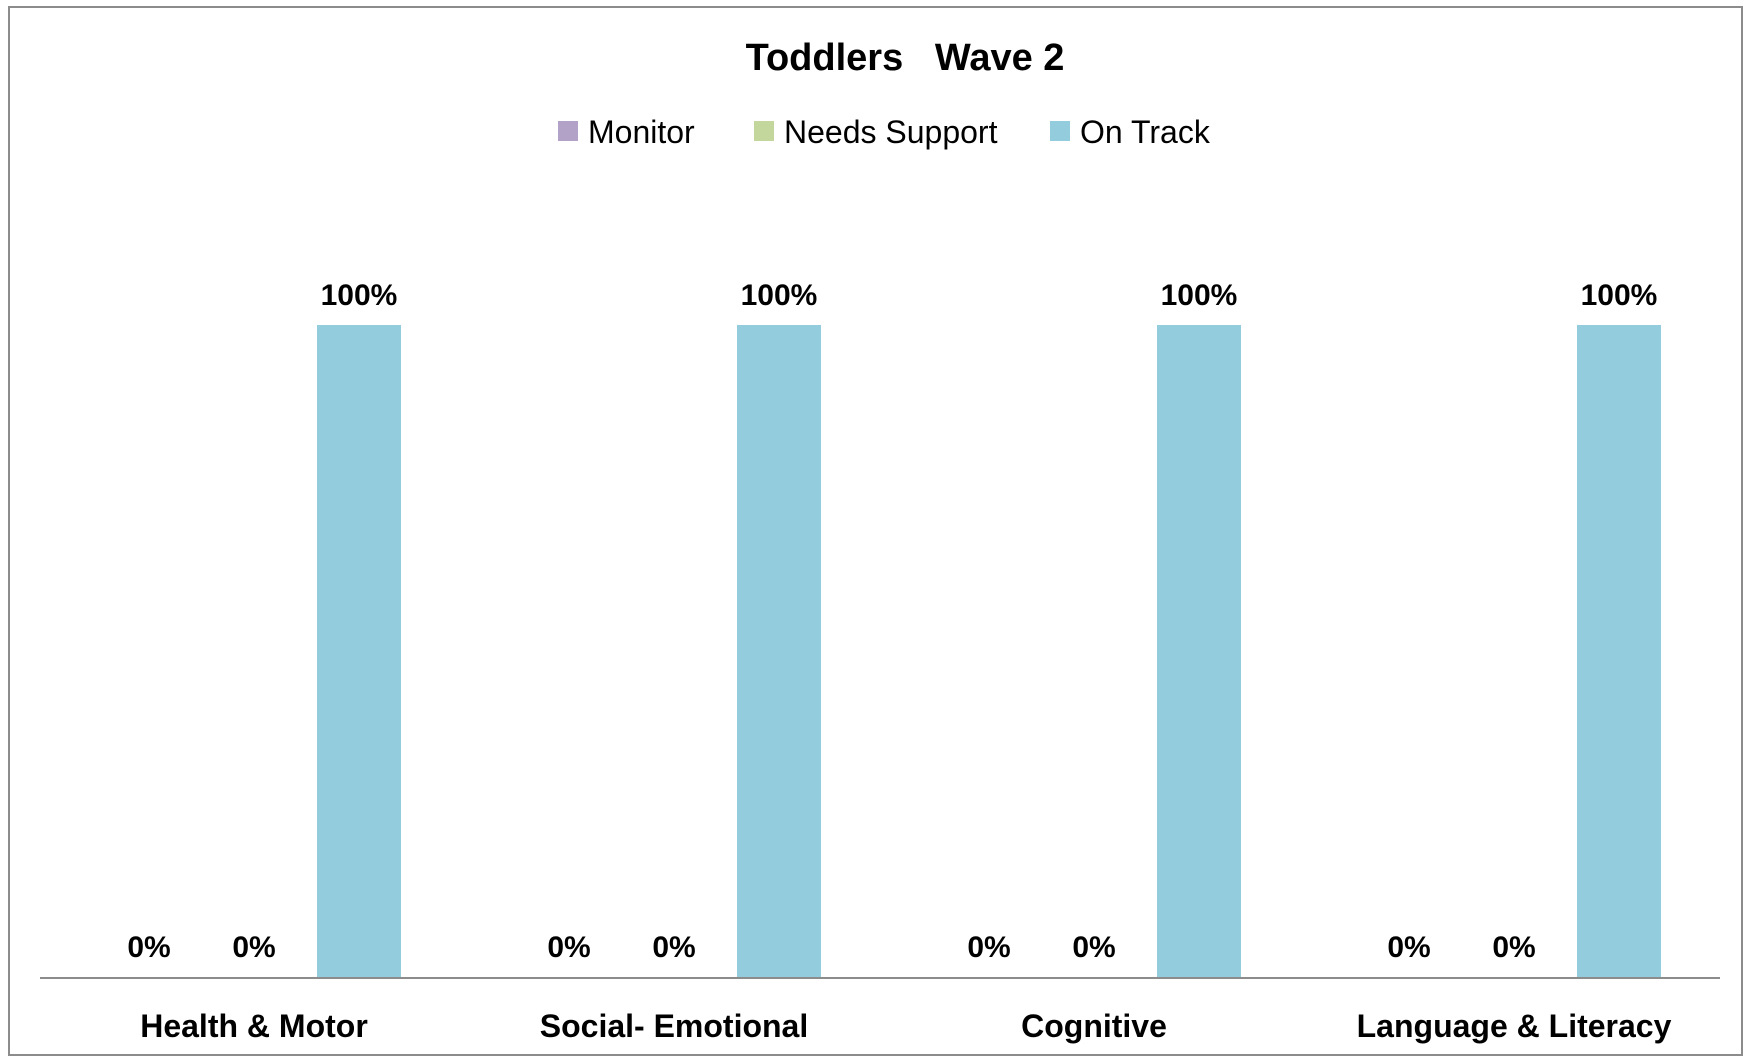 The image size is (1749, 1060). Describe the element at coordinates (779, 295) in the screenshot. I see `data-label-on-track-social-emotional: 100%` at that location.